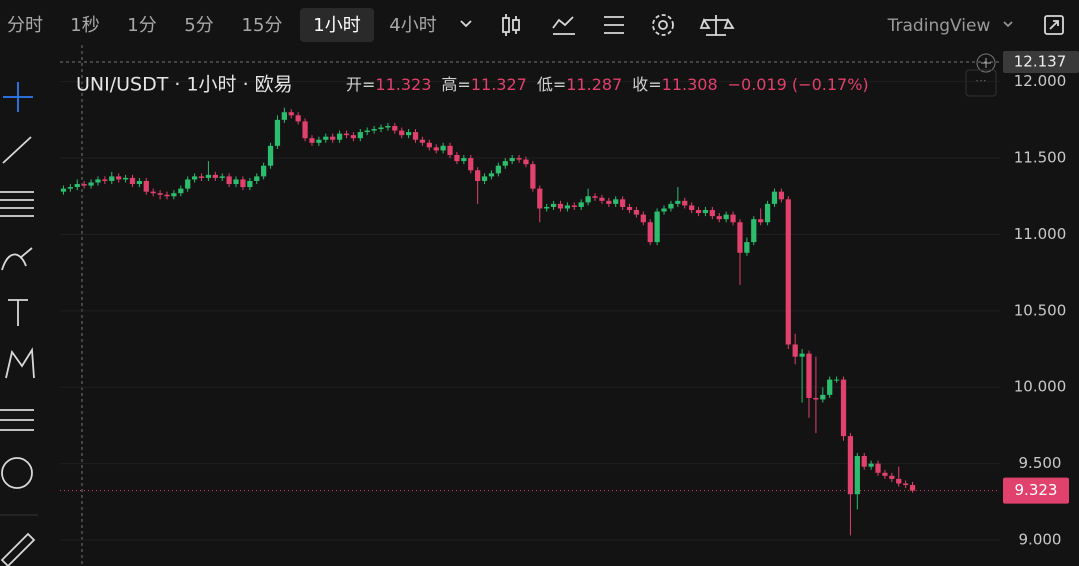 This screenshot has width=1079, height=566. I want to click on y-tick-label: 11.000, so click(1040, 234).